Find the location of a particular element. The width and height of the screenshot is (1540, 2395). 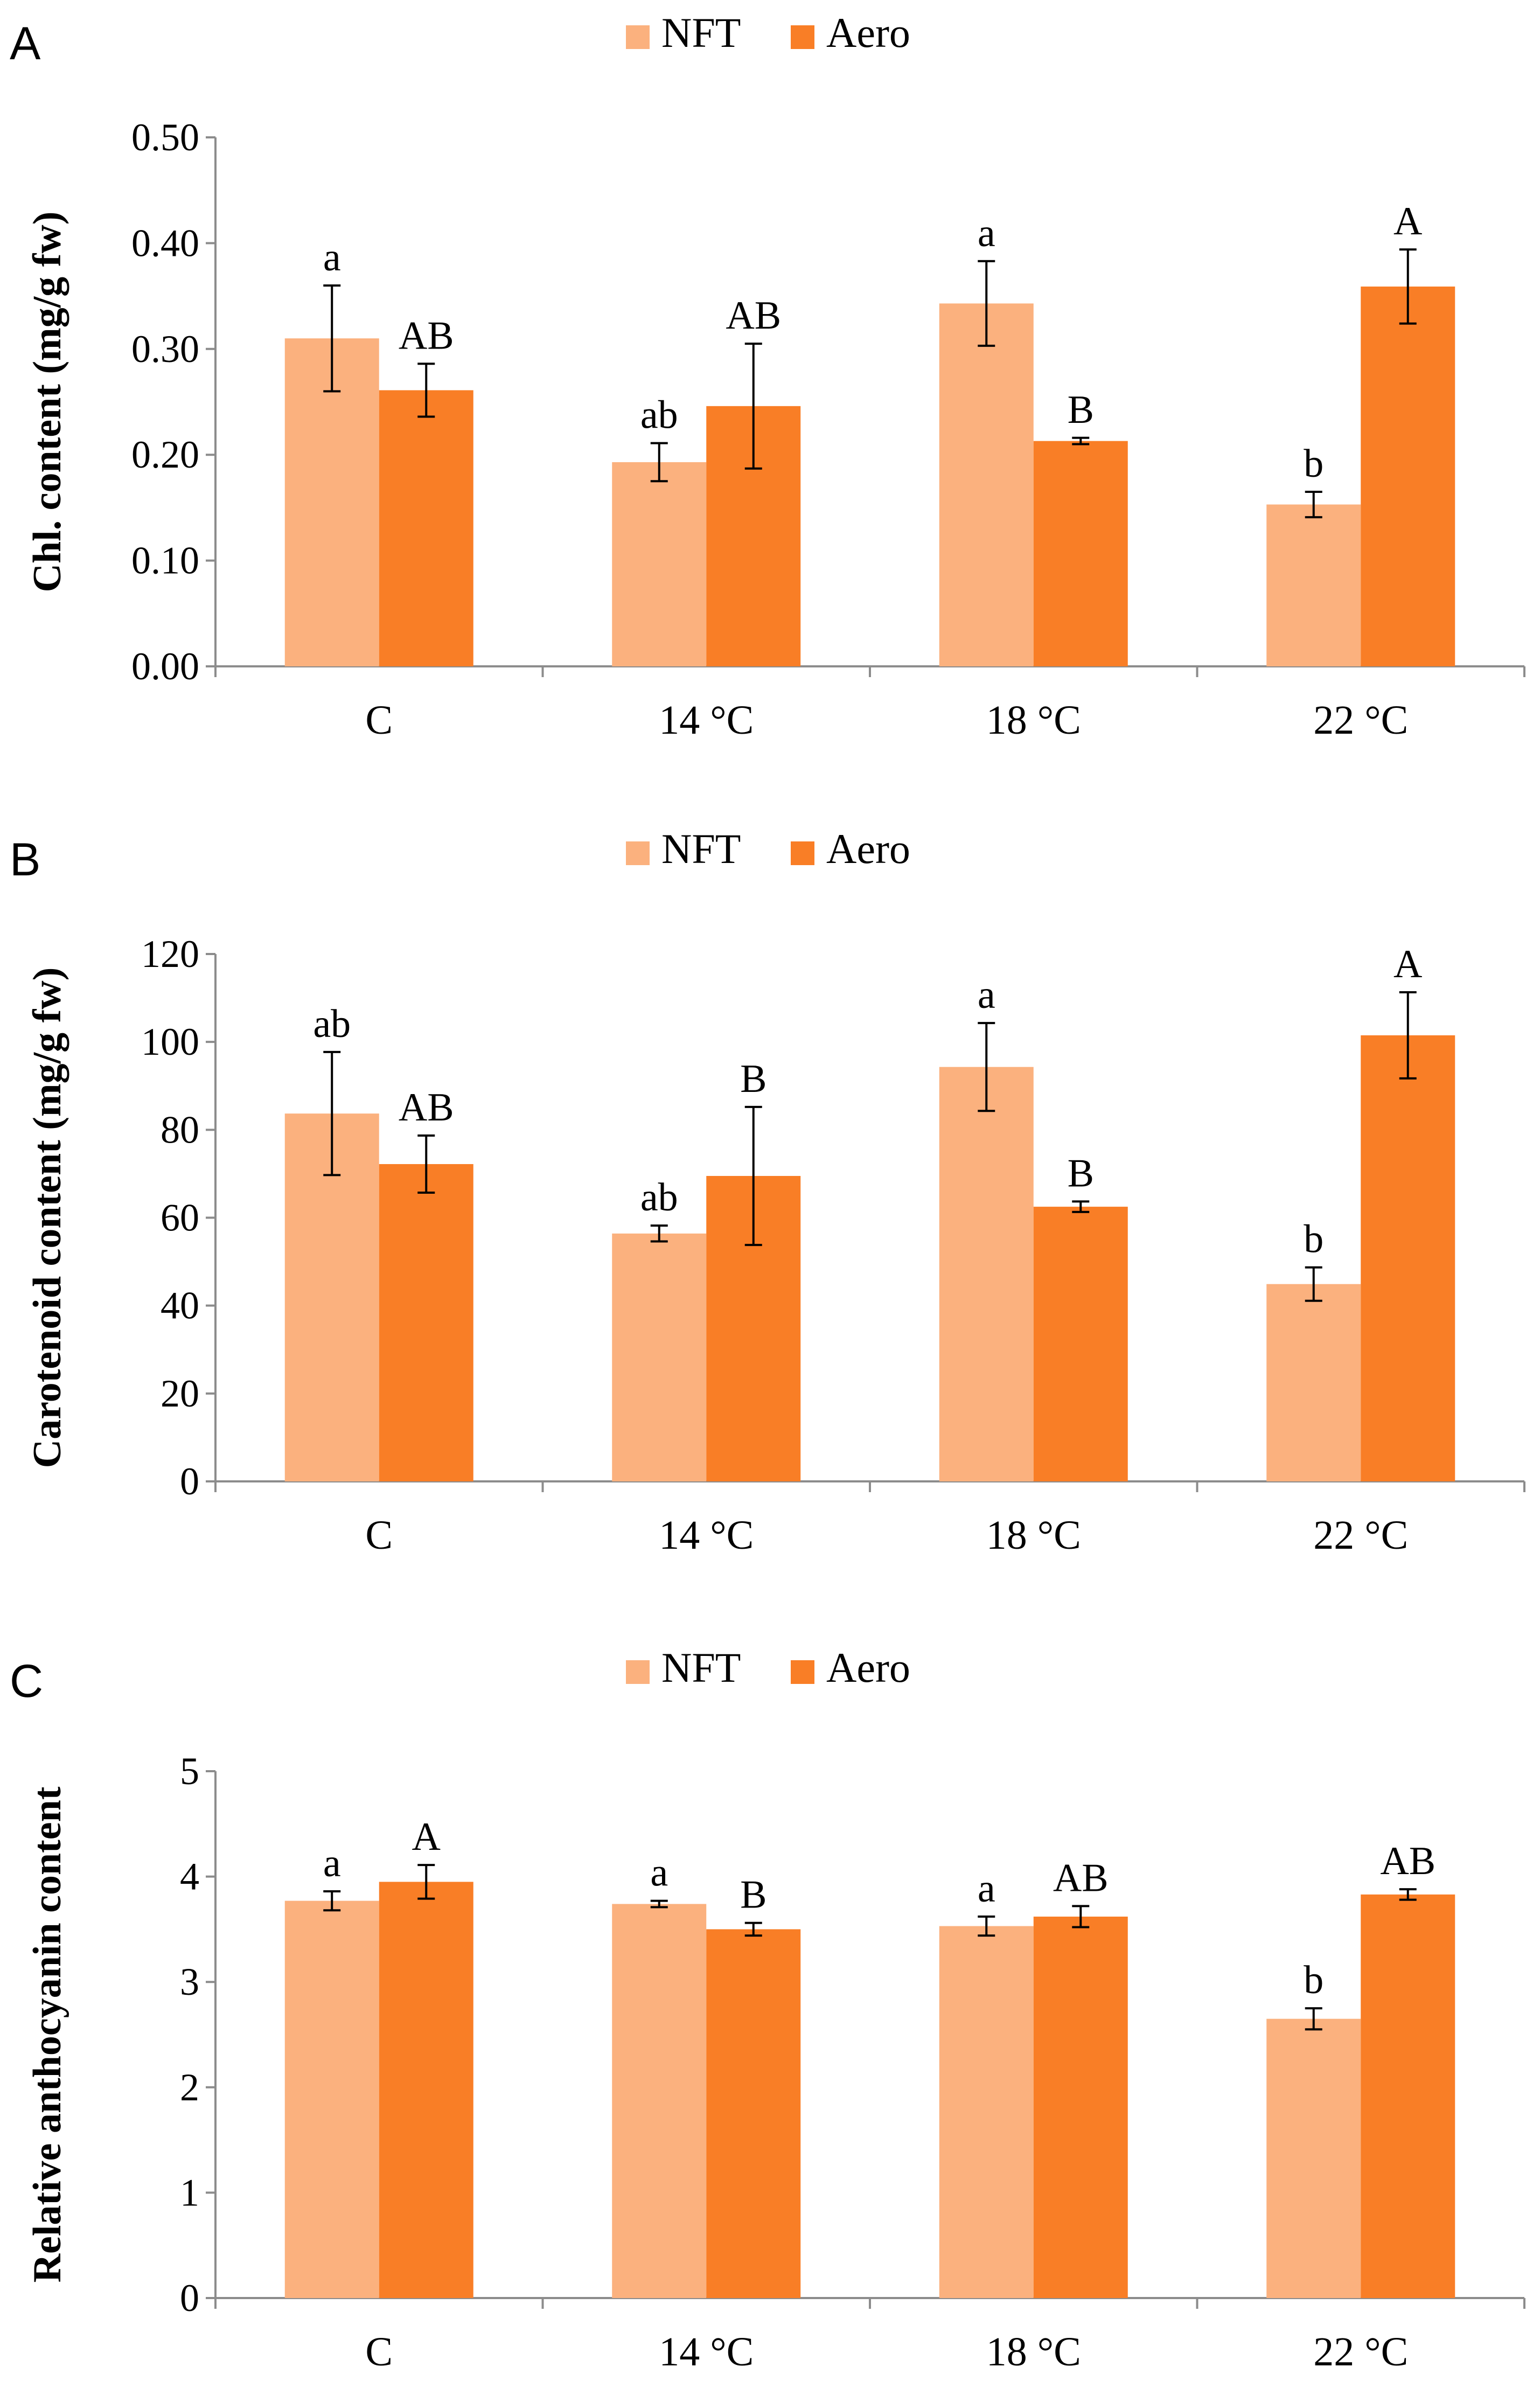

y-tick-label: 120 is located at coordinates (170, 954).